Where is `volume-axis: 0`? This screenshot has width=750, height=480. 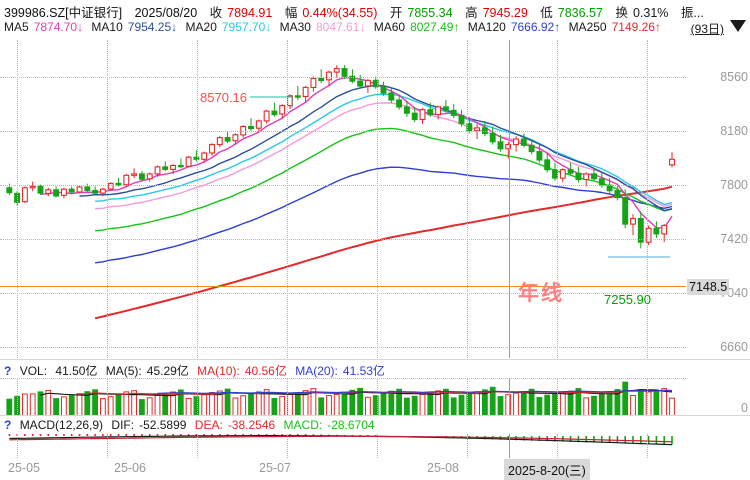
volume-axis: 0 is located at coordinates (718, 388).